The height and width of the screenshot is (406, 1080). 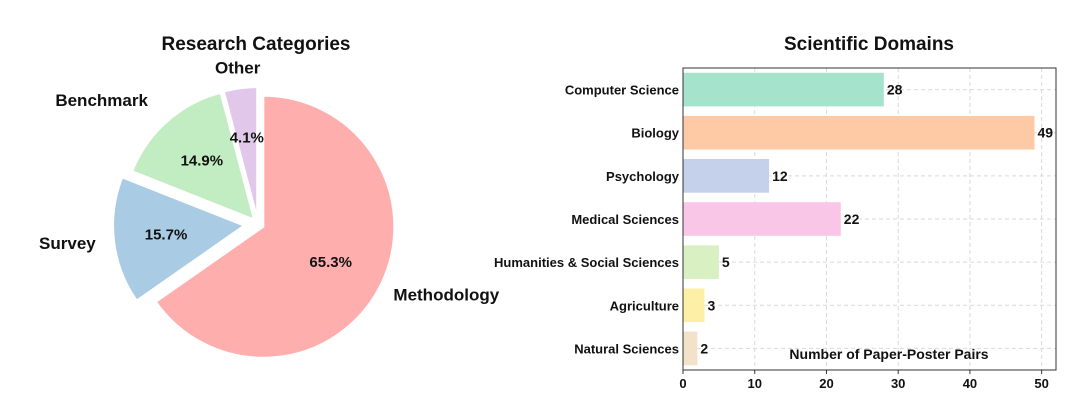 I want to click on bar-psychology, so click(x=726, y=176).